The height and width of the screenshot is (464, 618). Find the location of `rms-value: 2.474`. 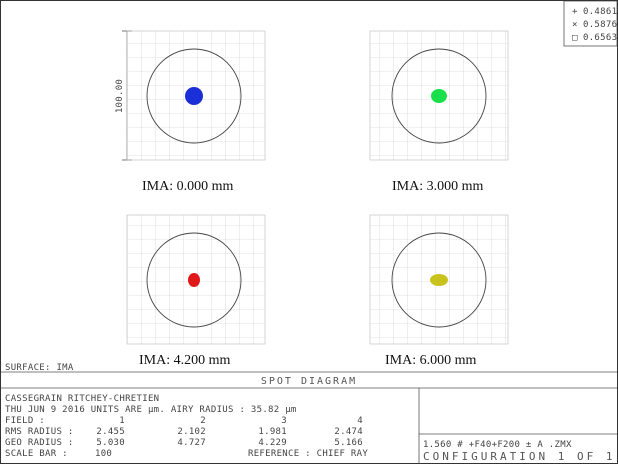

rms-value: 2.474 is located at coordinates (348, 432).